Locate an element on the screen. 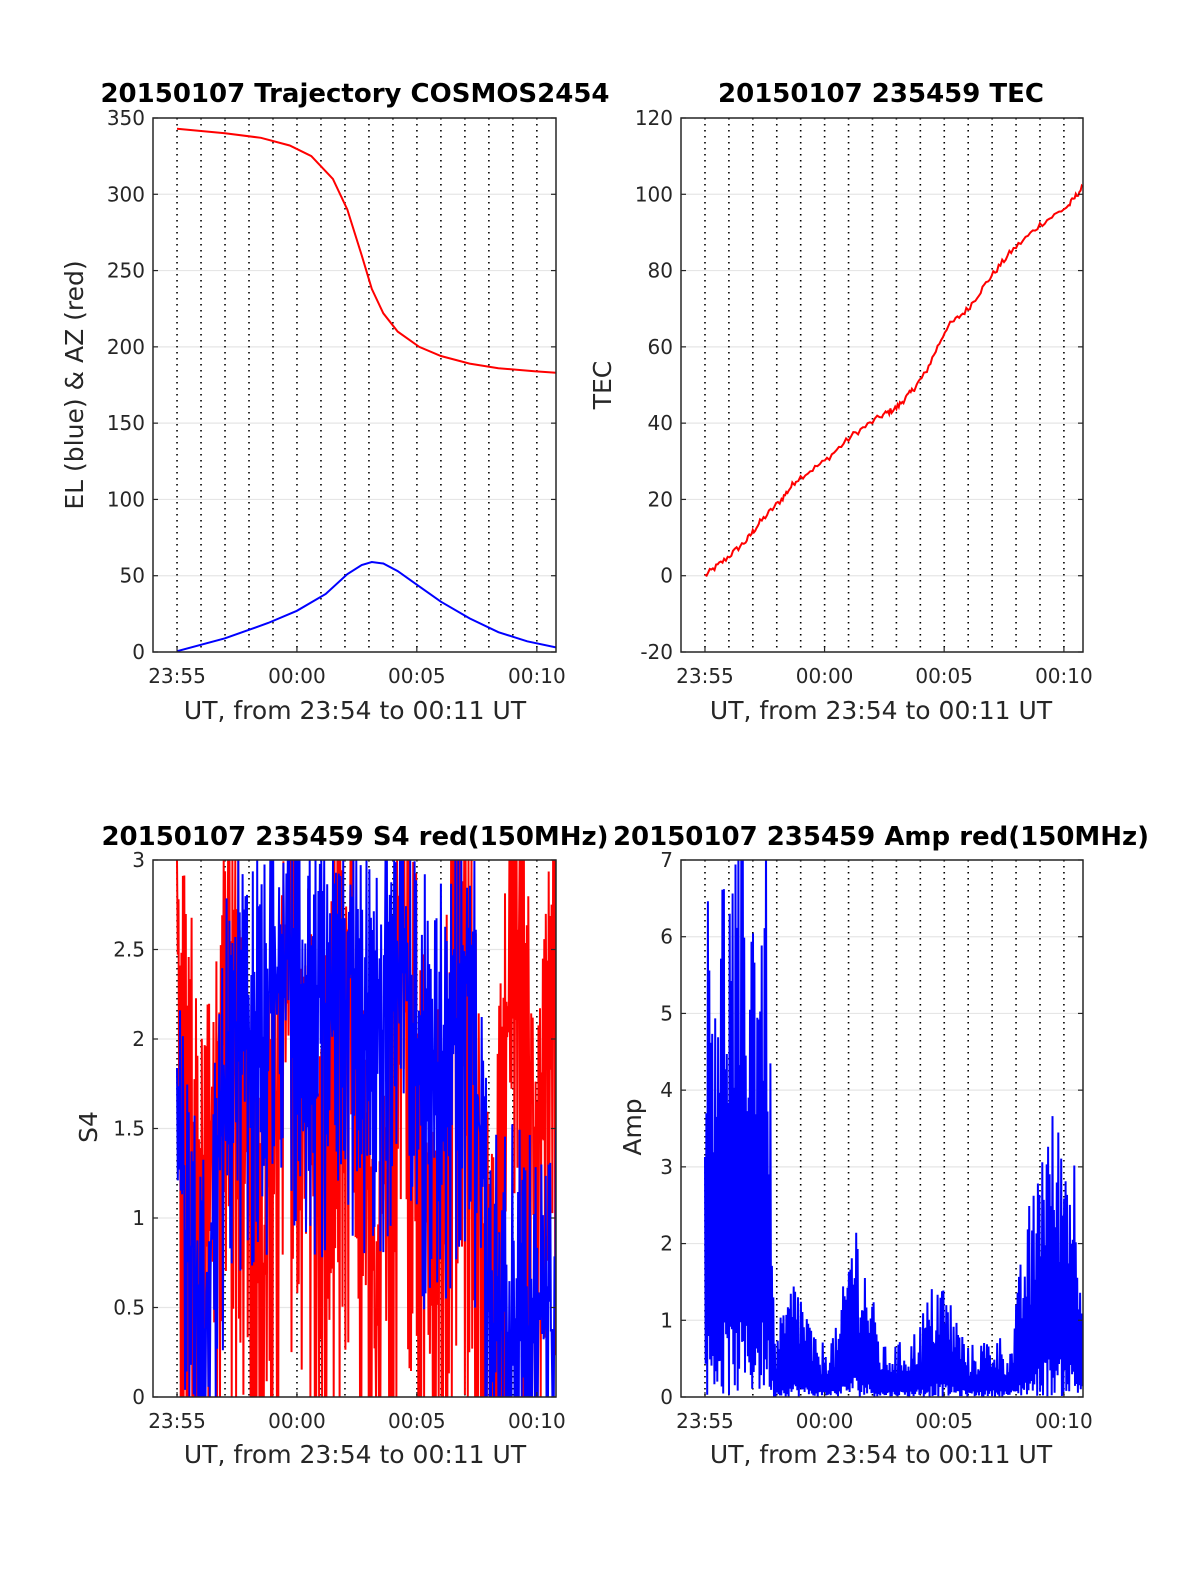 Image resolution: width=1200 pixels, height=1575 pixels. tec-ylabel: TEC is located at coordinates (602, 386).